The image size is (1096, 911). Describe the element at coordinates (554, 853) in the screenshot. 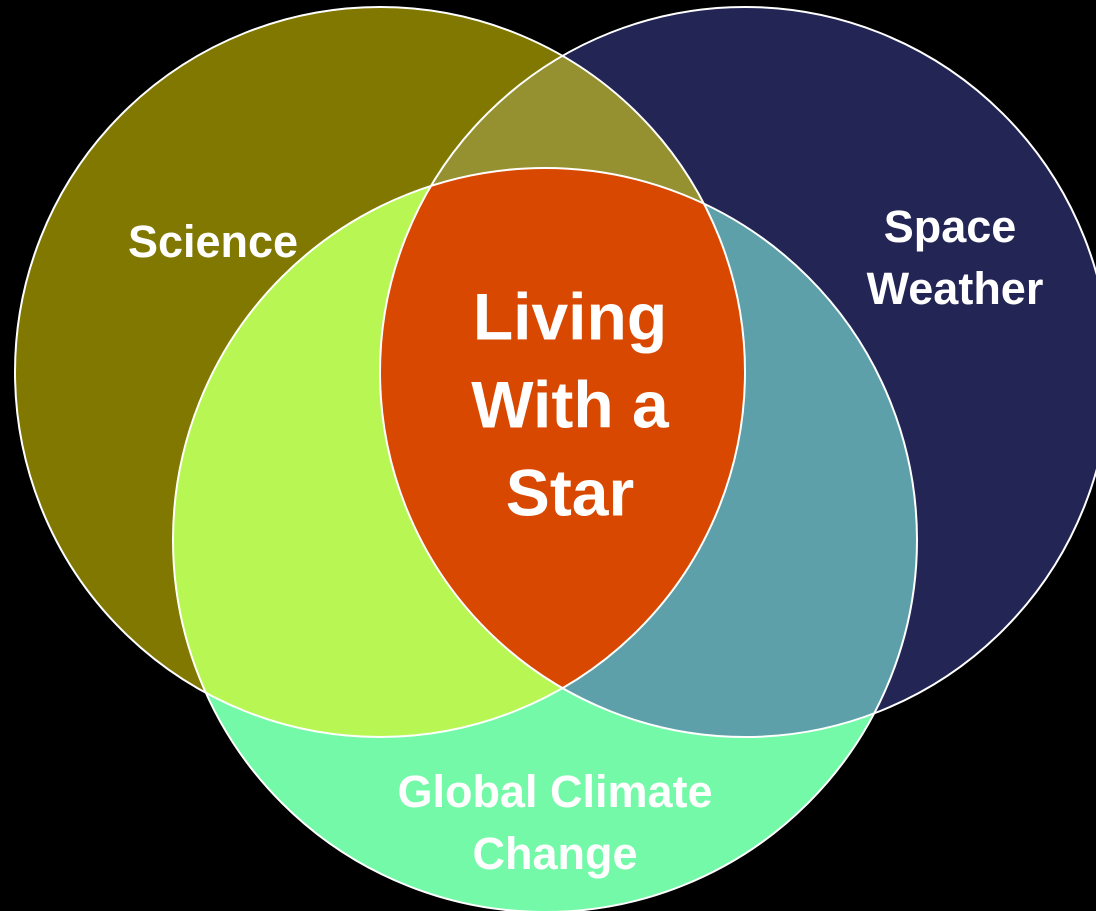

I see `circle-label: Change` at that location.